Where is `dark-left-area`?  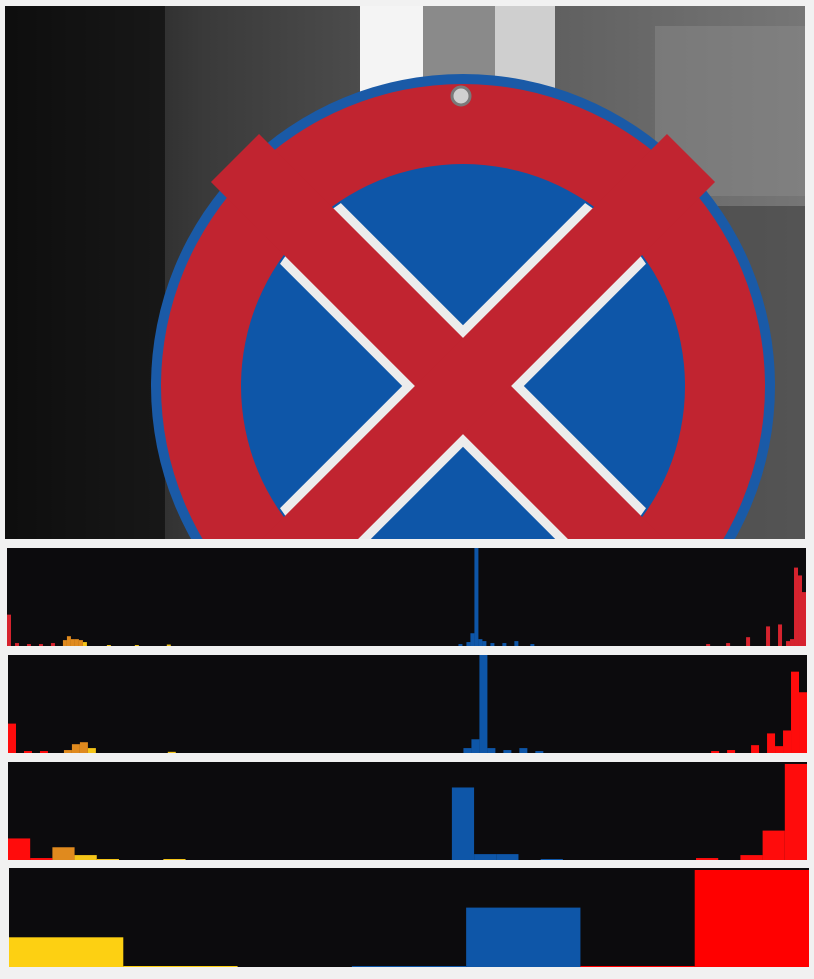
dark-left-area is located at coordinates (85, 272).